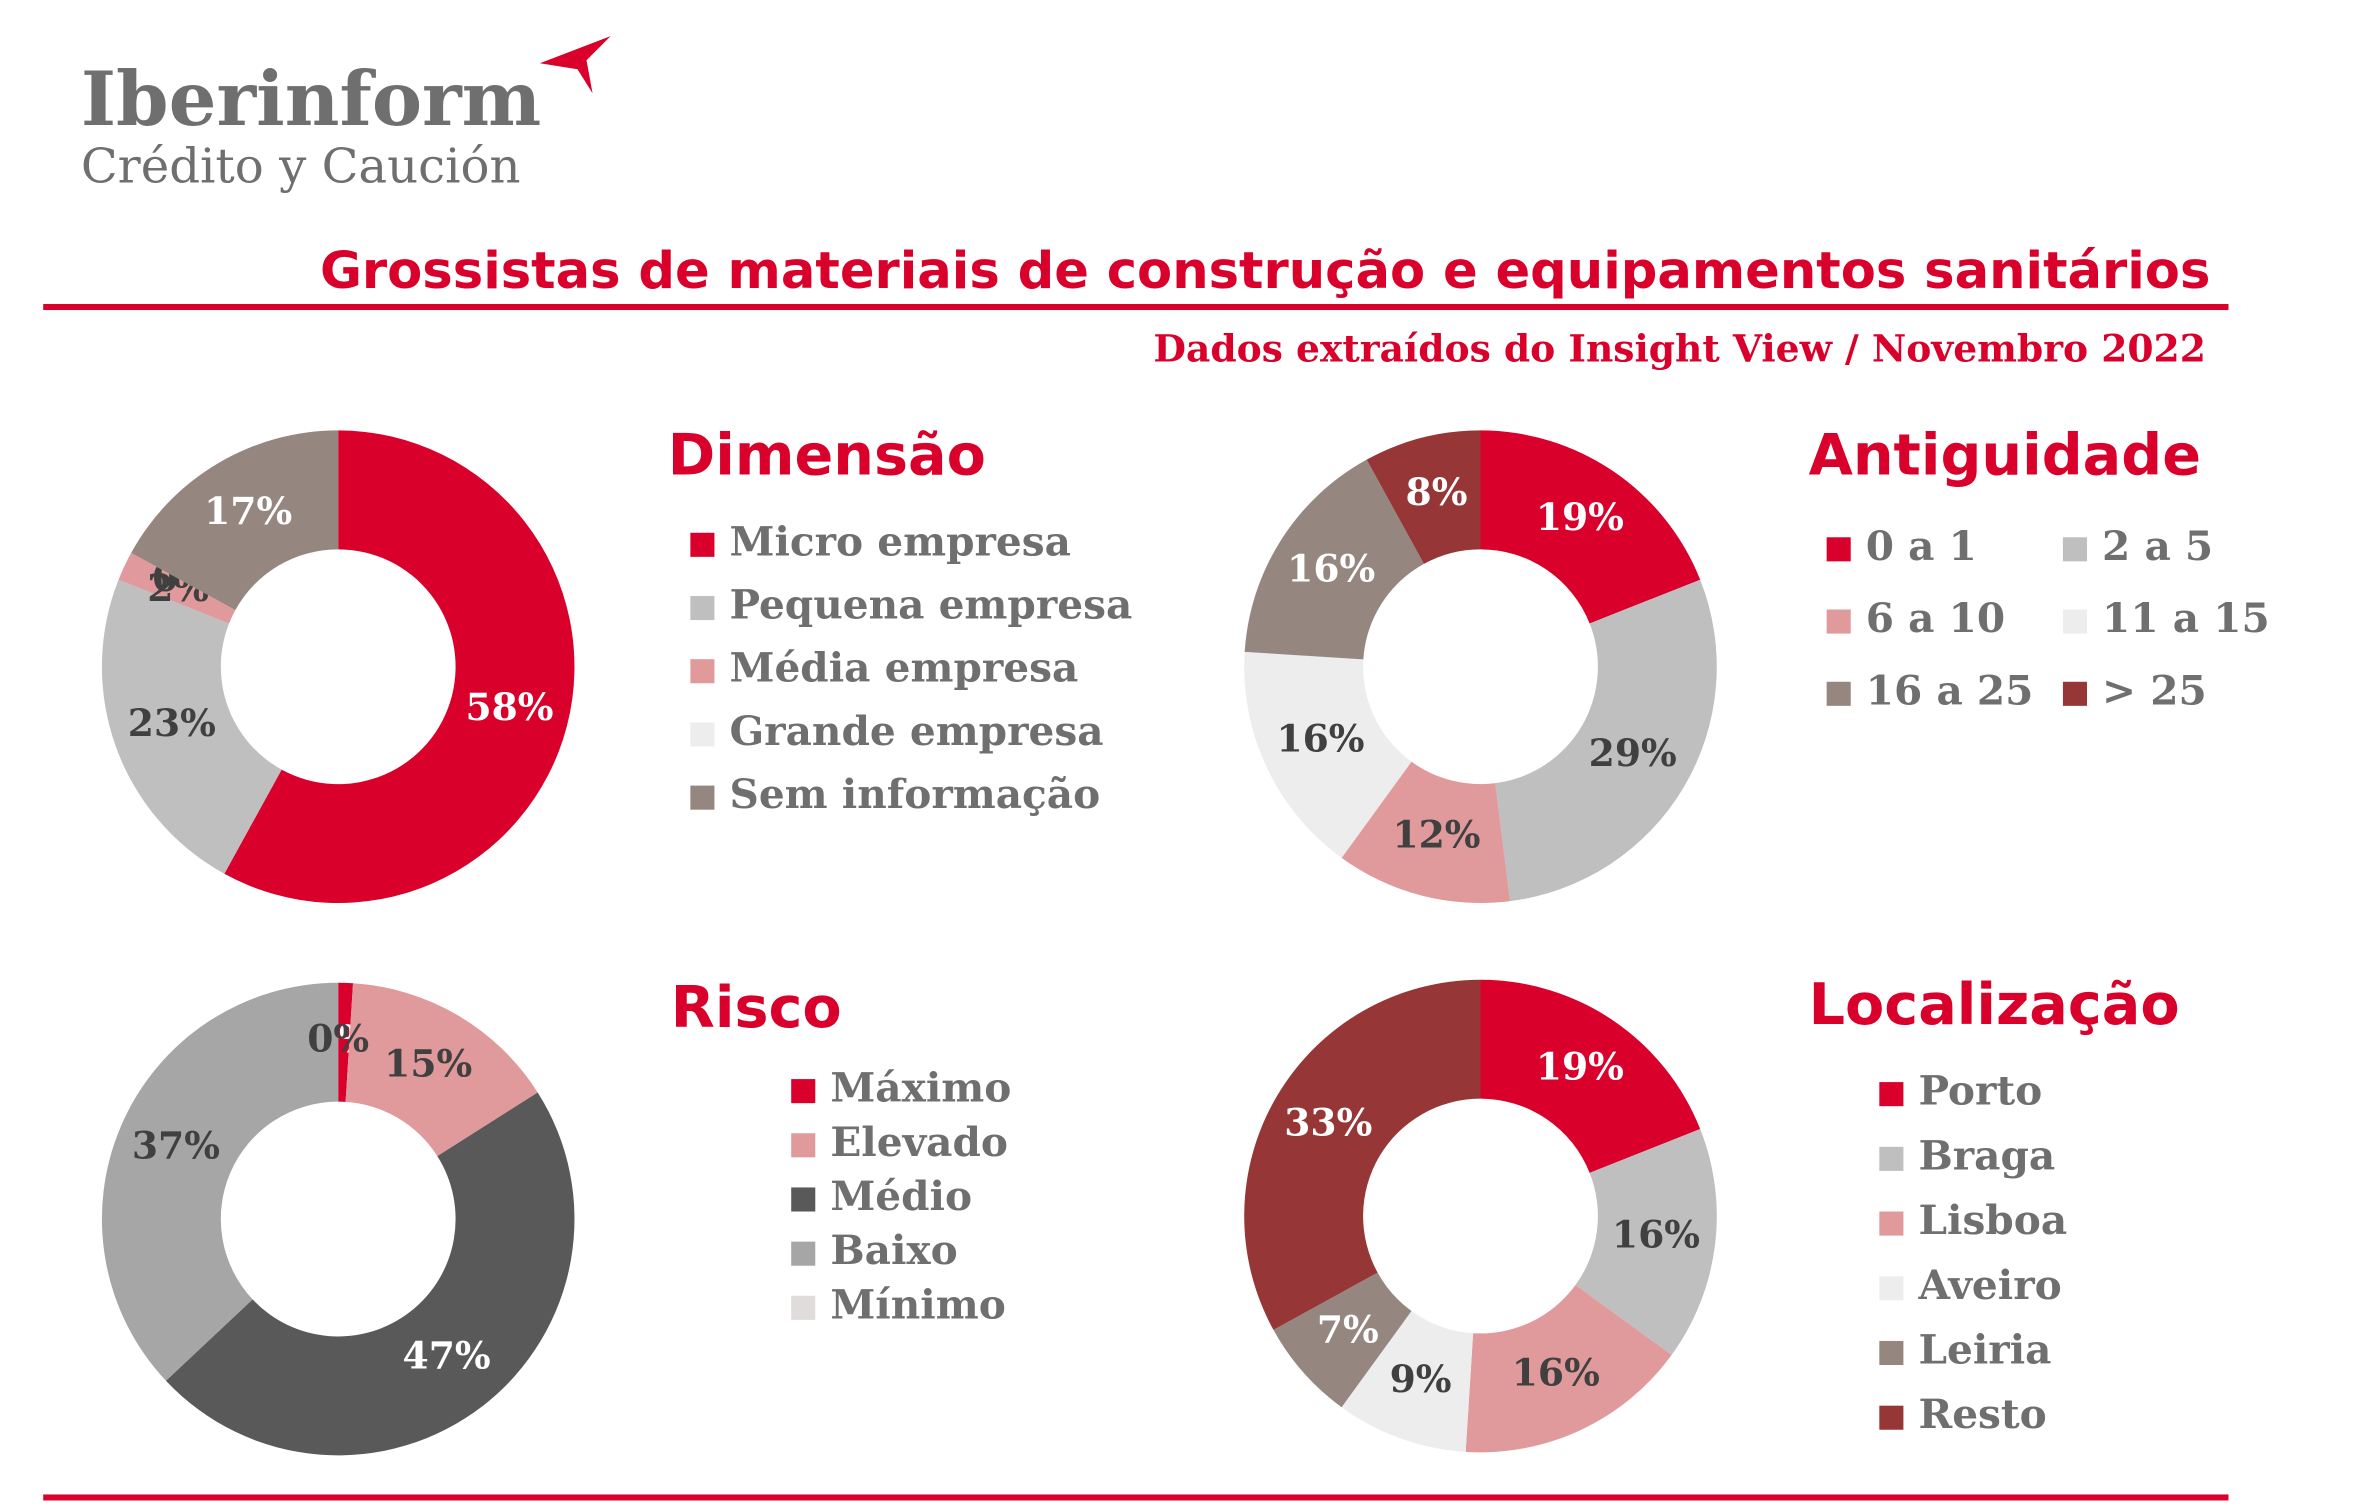 This screenshot has width=2362, height=1505. I want to click on legend-label: Máximo, so click(920, 1088).